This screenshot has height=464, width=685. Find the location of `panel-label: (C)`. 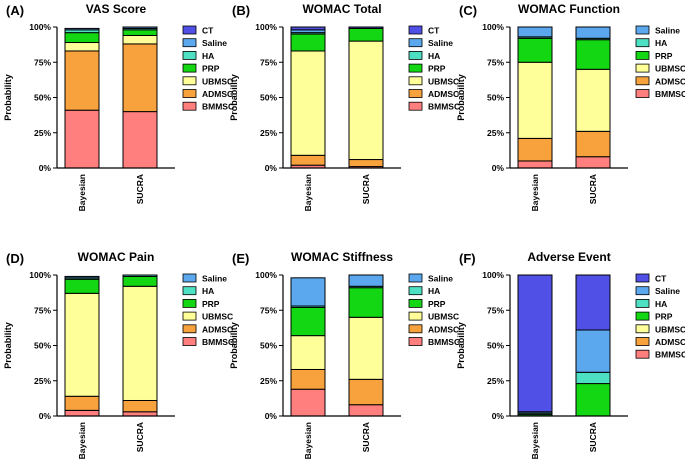

panel-label: (C) is located at coordinates (468, 10).